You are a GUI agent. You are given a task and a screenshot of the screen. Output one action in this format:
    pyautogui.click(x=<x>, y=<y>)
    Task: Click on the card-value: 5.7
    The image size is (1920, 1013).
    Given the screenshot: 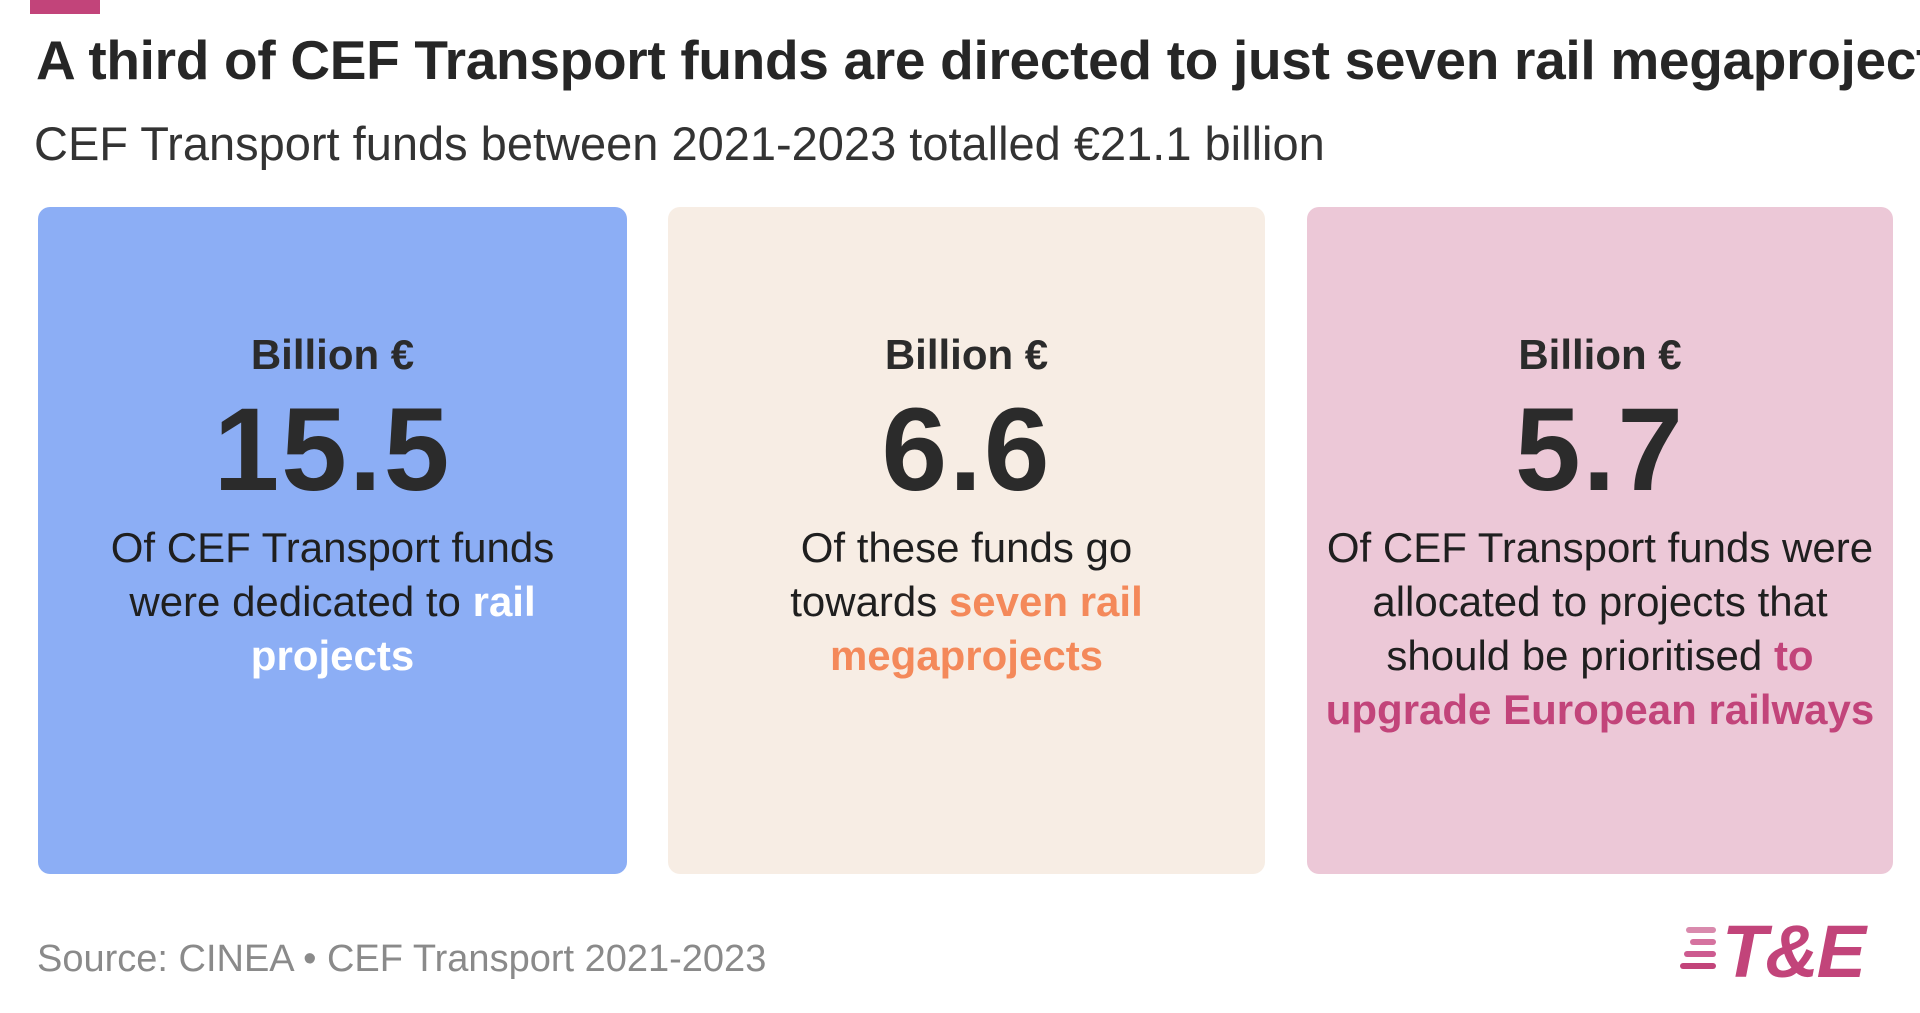 What is the action you would take?
    pyautogui.click(x=1600, y=450)
    